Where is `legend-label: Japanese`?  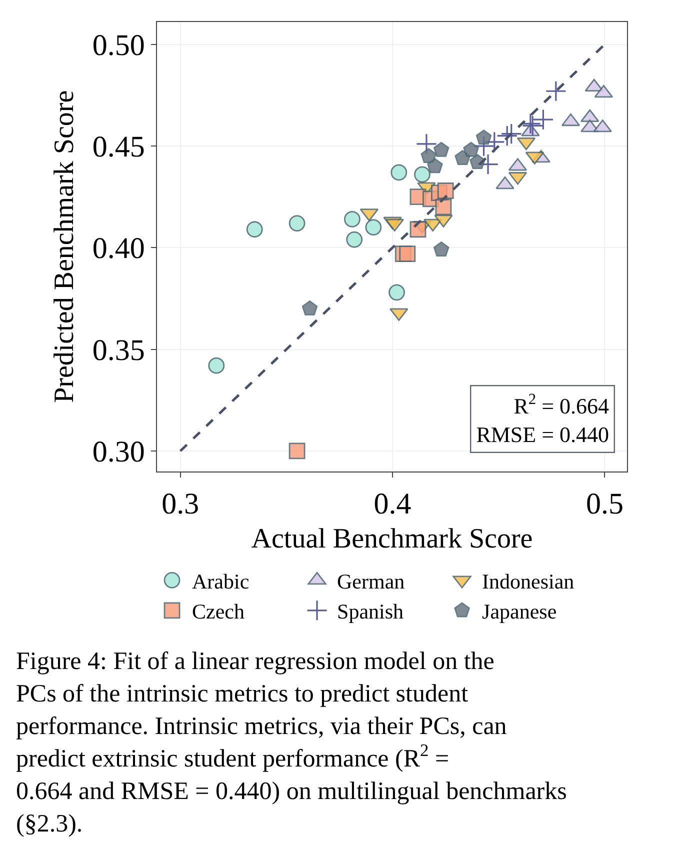 legend-label: Japanese is located at coordinates (519, 612).